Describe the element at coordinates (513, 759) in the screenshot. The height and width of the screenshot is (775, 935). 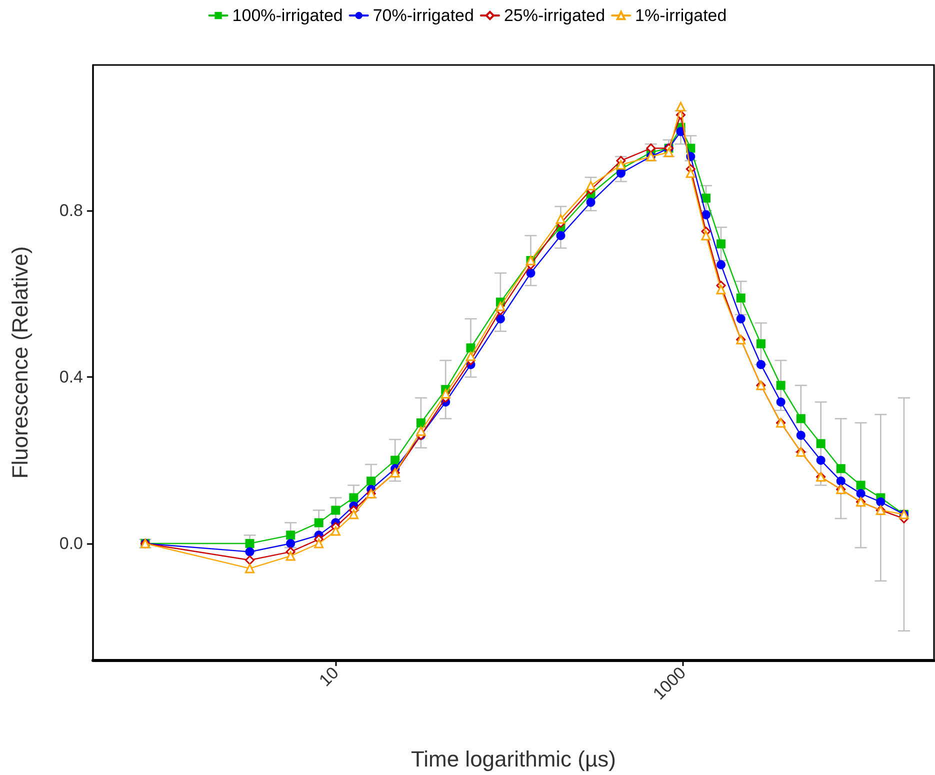
I see `x-axis-title: Time logarithmic (µs)` at that location.